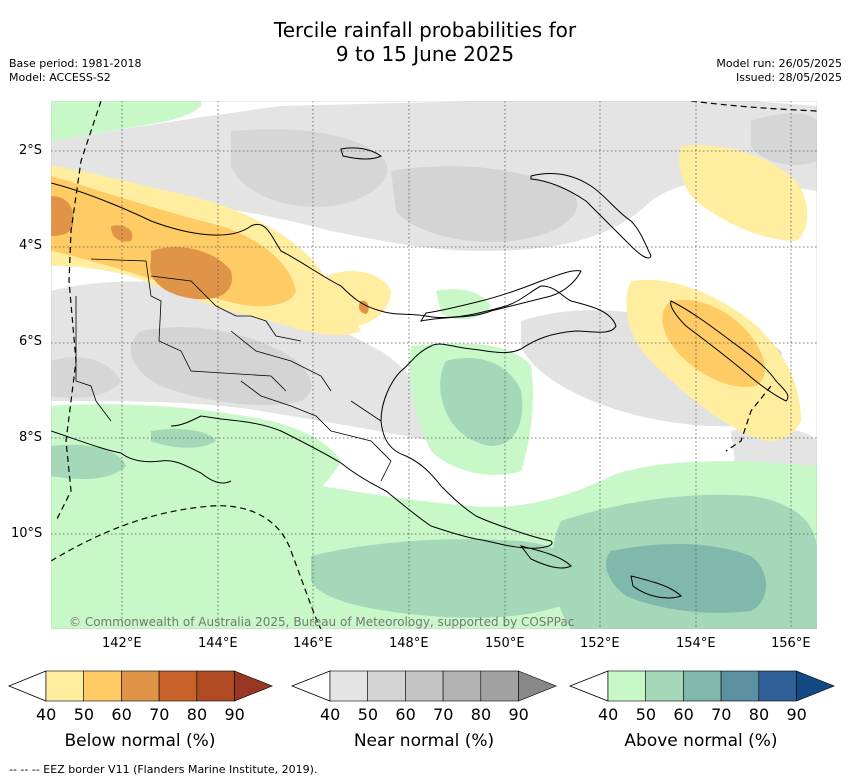 The width and height of the screenshot is (850, 781). What do you see at coordinates (159, 714) in the screenshot?
I see `colorbar-below-tick: 70` at bounding box center [159, 714].